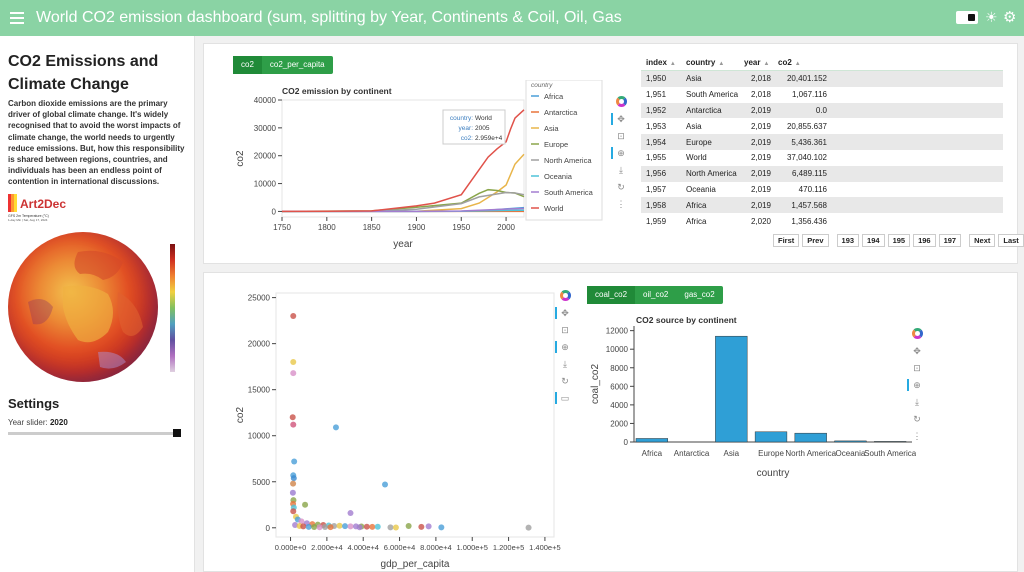 The image size is (1024, 572). I want to click on legend-title: country, so click(542, 85).